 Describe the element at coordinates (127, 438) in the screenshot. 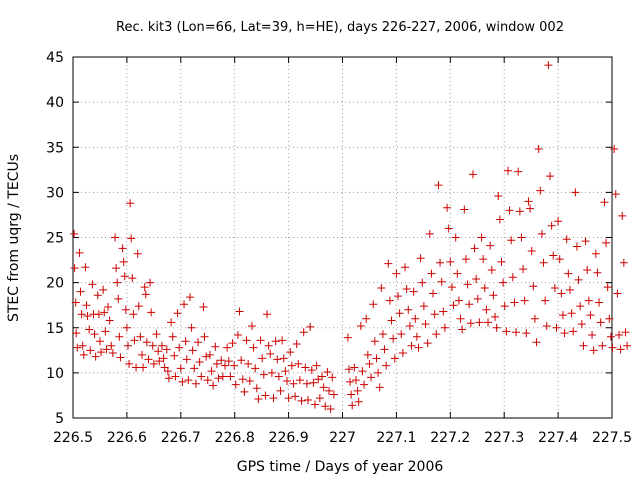

I see `x-tick-label: 226.6` at that location.